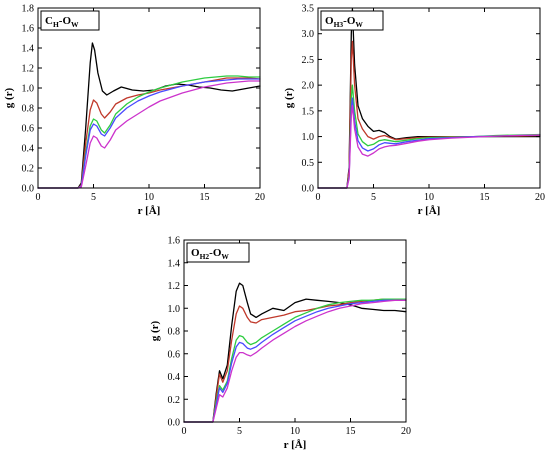 The height and width of the screenshot is (458, 550). Describe the element at coordinates (344, 22) in the screenshot. I see `panel-label: OH3-OW` at that location.